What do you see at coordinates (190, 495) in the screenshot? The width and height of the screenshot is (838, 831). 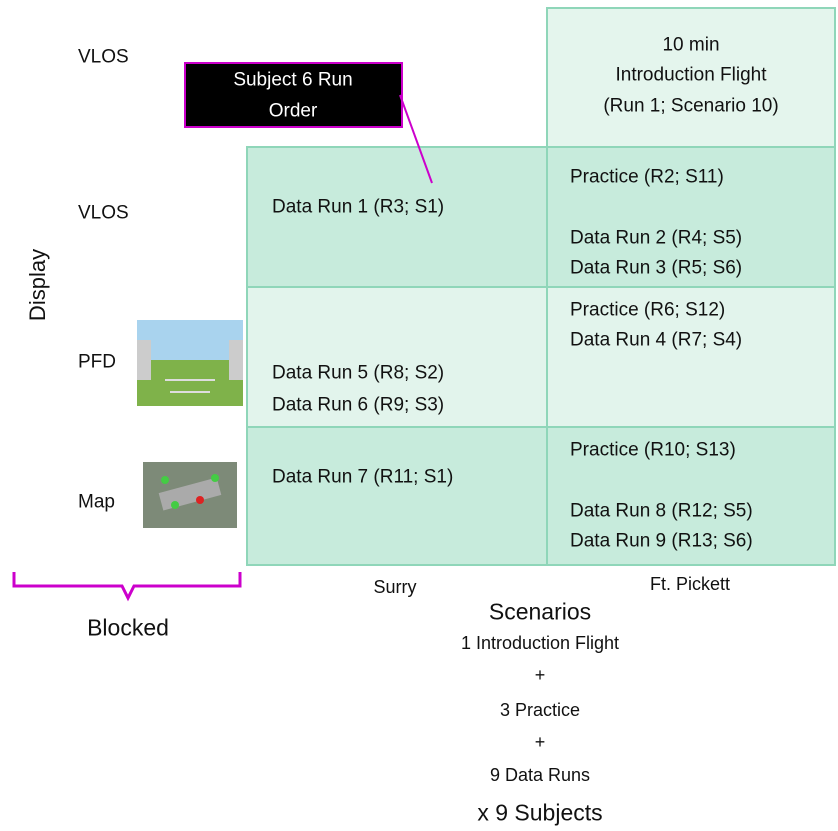 I see `map-image` at bounding box center [190, 495].